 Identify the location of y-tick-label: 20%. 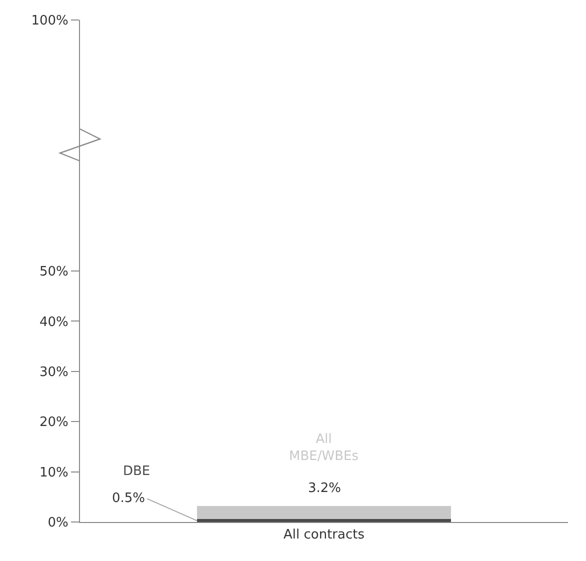
(53, 422).